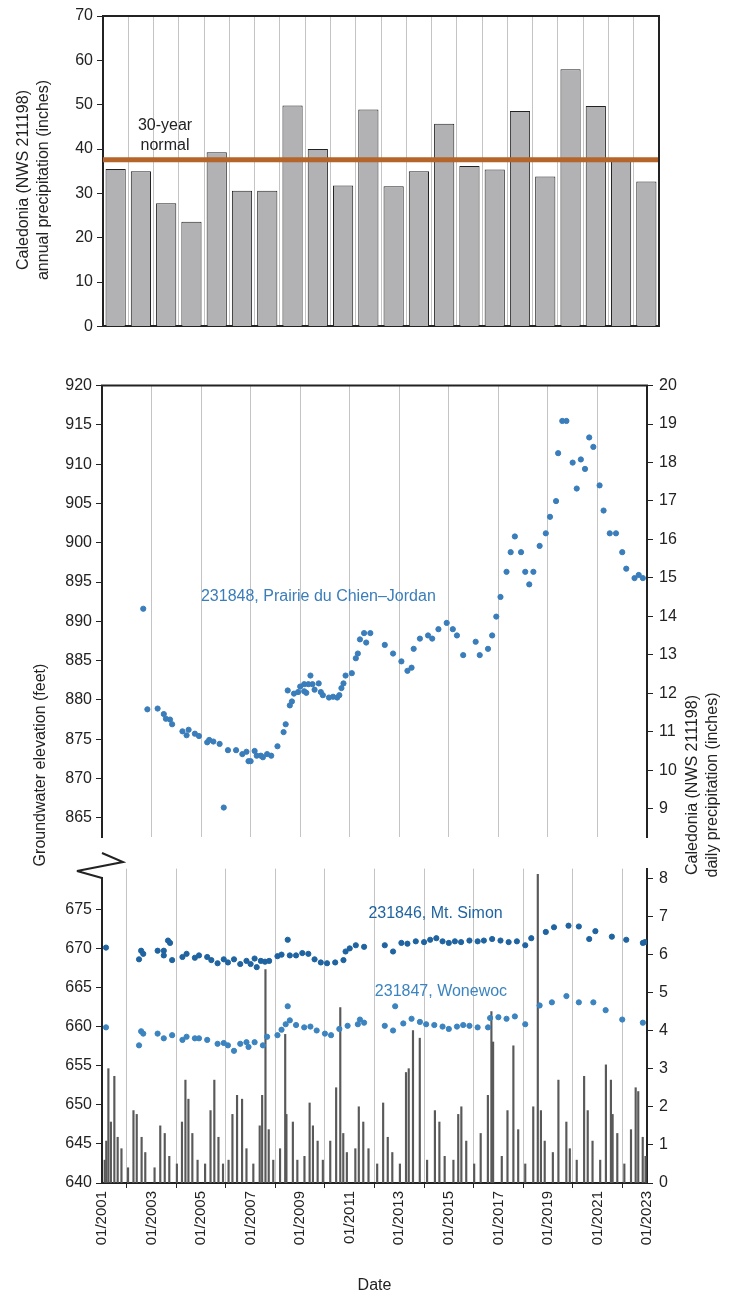  Describe the element at coordinates (663, 991) in the screenshot. I see `y2-tick-label: 5` at that location.